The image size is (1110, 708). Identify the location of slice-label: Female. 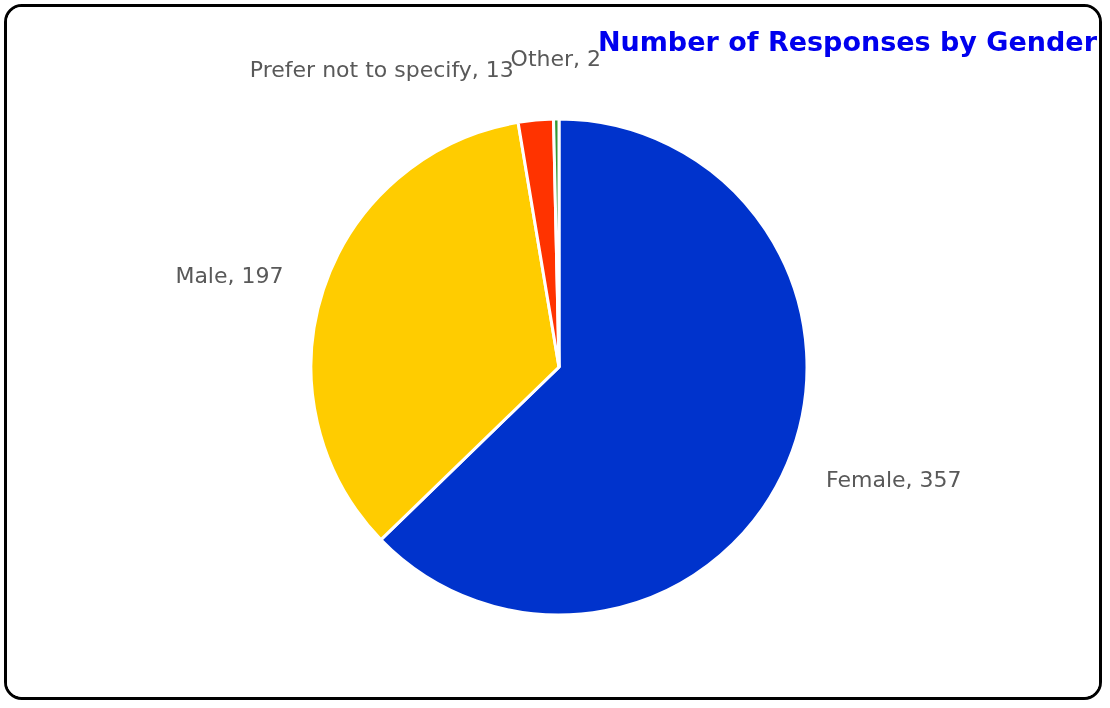
(866, 480).